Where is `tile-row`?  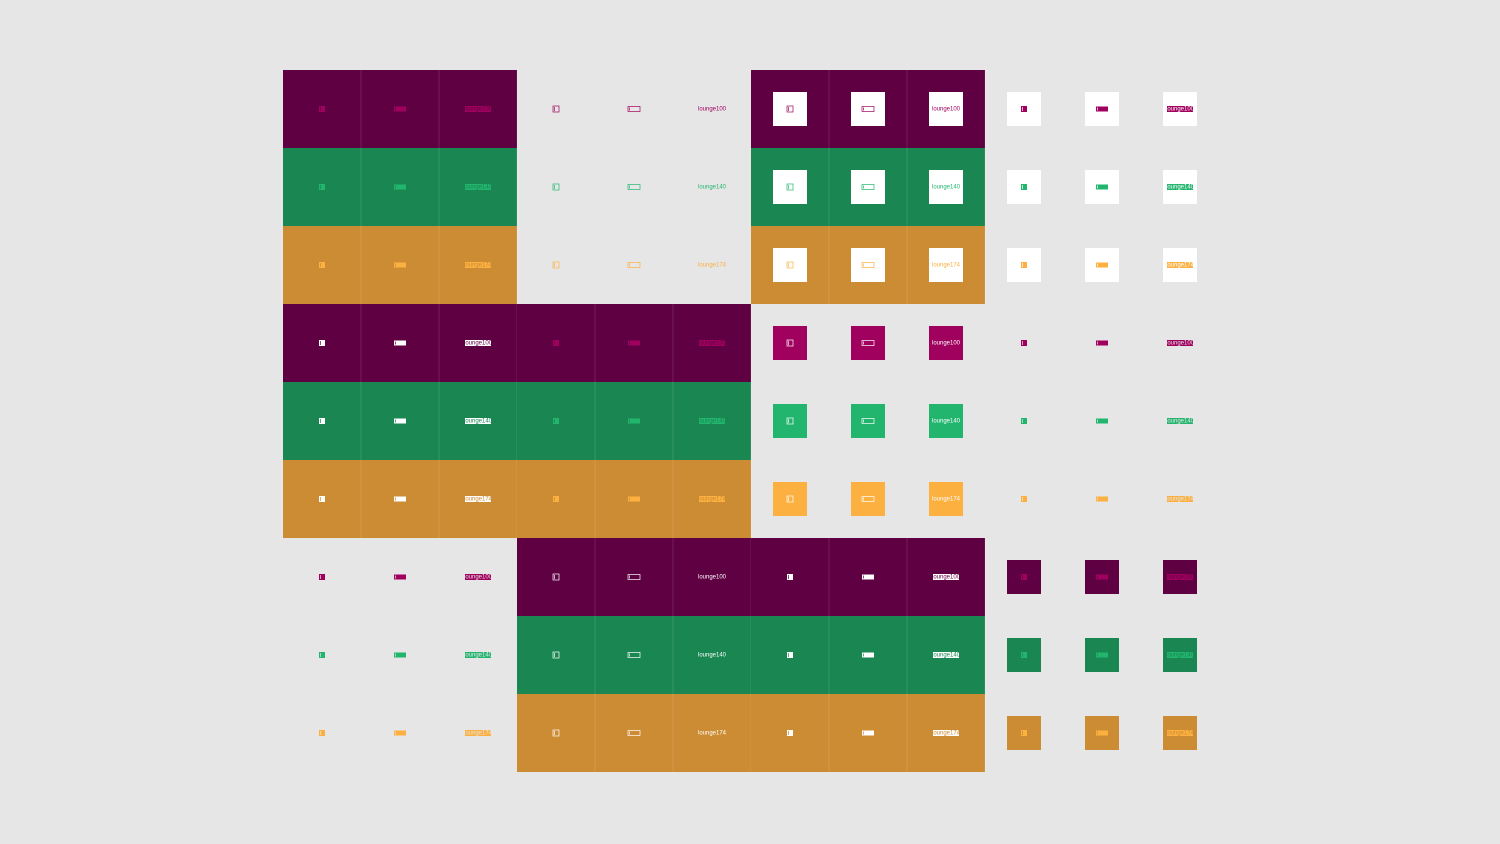 tile-row is located at coordinates (634, 733).